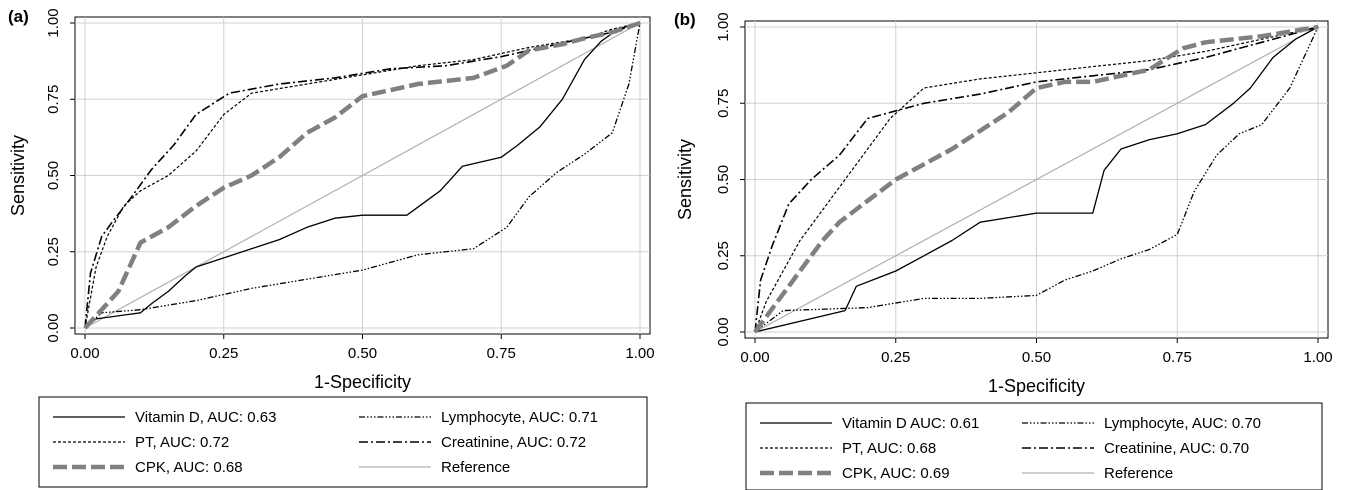 The height and width of the screenshot is (490, 1347). I want to click on legend-label: Lymphocyte, AUC: 0.70, so click(1182, 423).